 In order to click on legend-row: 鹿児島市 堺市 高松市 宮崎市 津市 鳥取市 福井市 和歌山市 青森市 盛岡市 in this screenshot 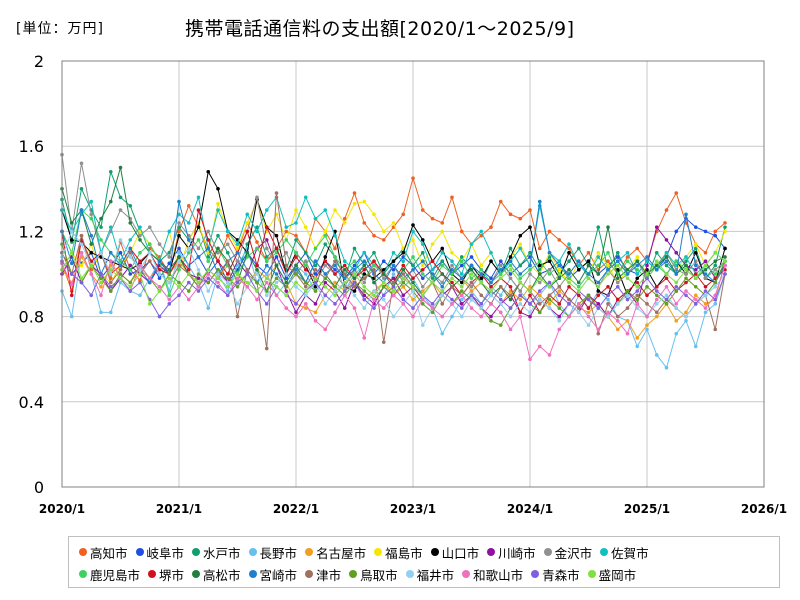, I will do `click(425, 574)`.